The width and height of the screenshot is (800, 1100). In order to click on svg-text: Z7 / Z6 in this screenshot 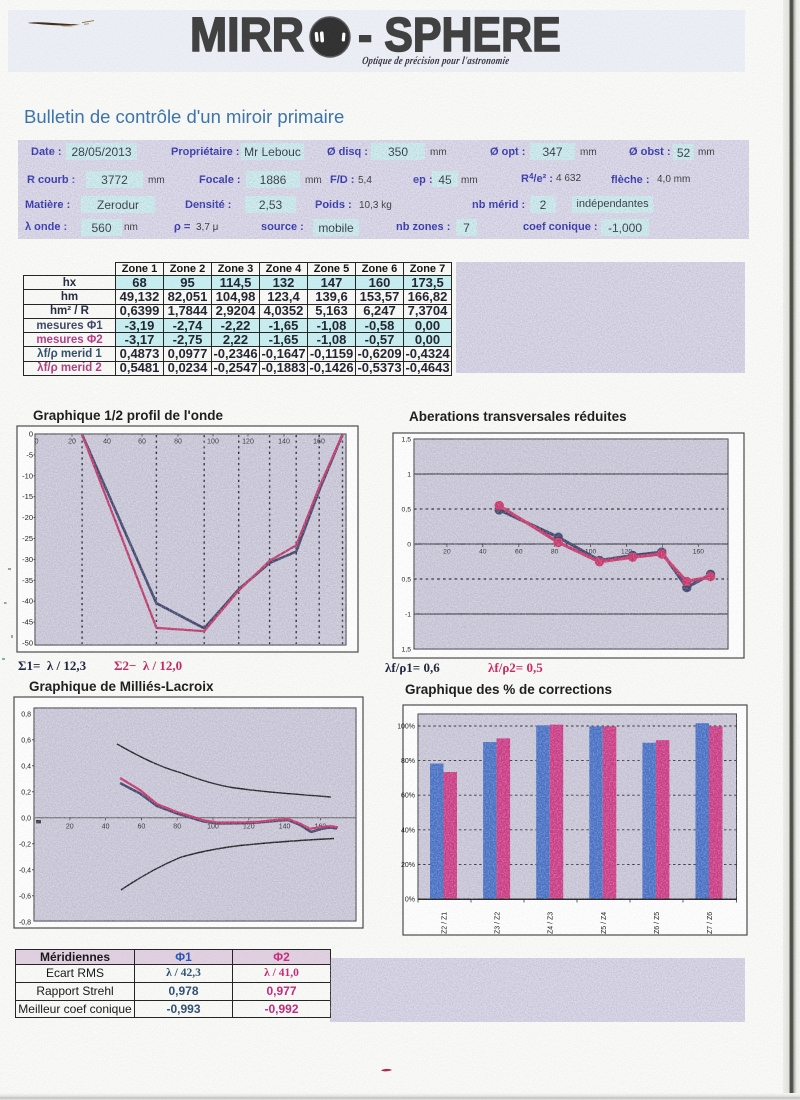, I will do `click(710, 923)`.